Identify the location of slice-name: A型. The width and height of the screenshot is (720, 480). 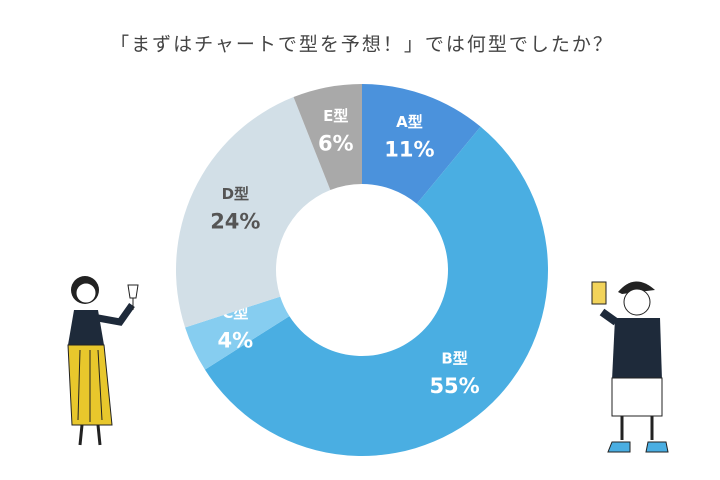
(409, 122).